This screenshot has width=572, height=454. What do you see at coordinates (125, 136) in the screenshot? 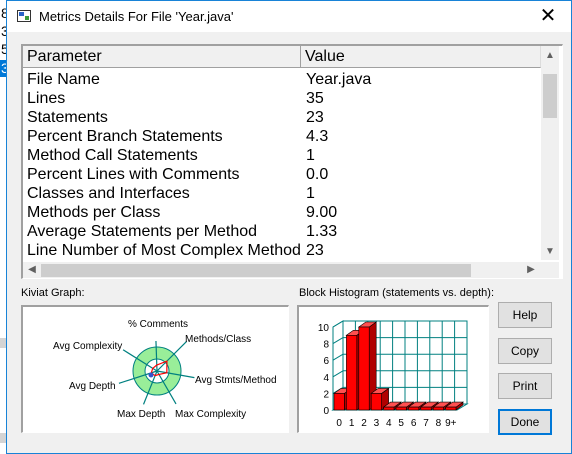
I see `parameter-cell: Percent Branch Statements` at bounding box center [125, 136].